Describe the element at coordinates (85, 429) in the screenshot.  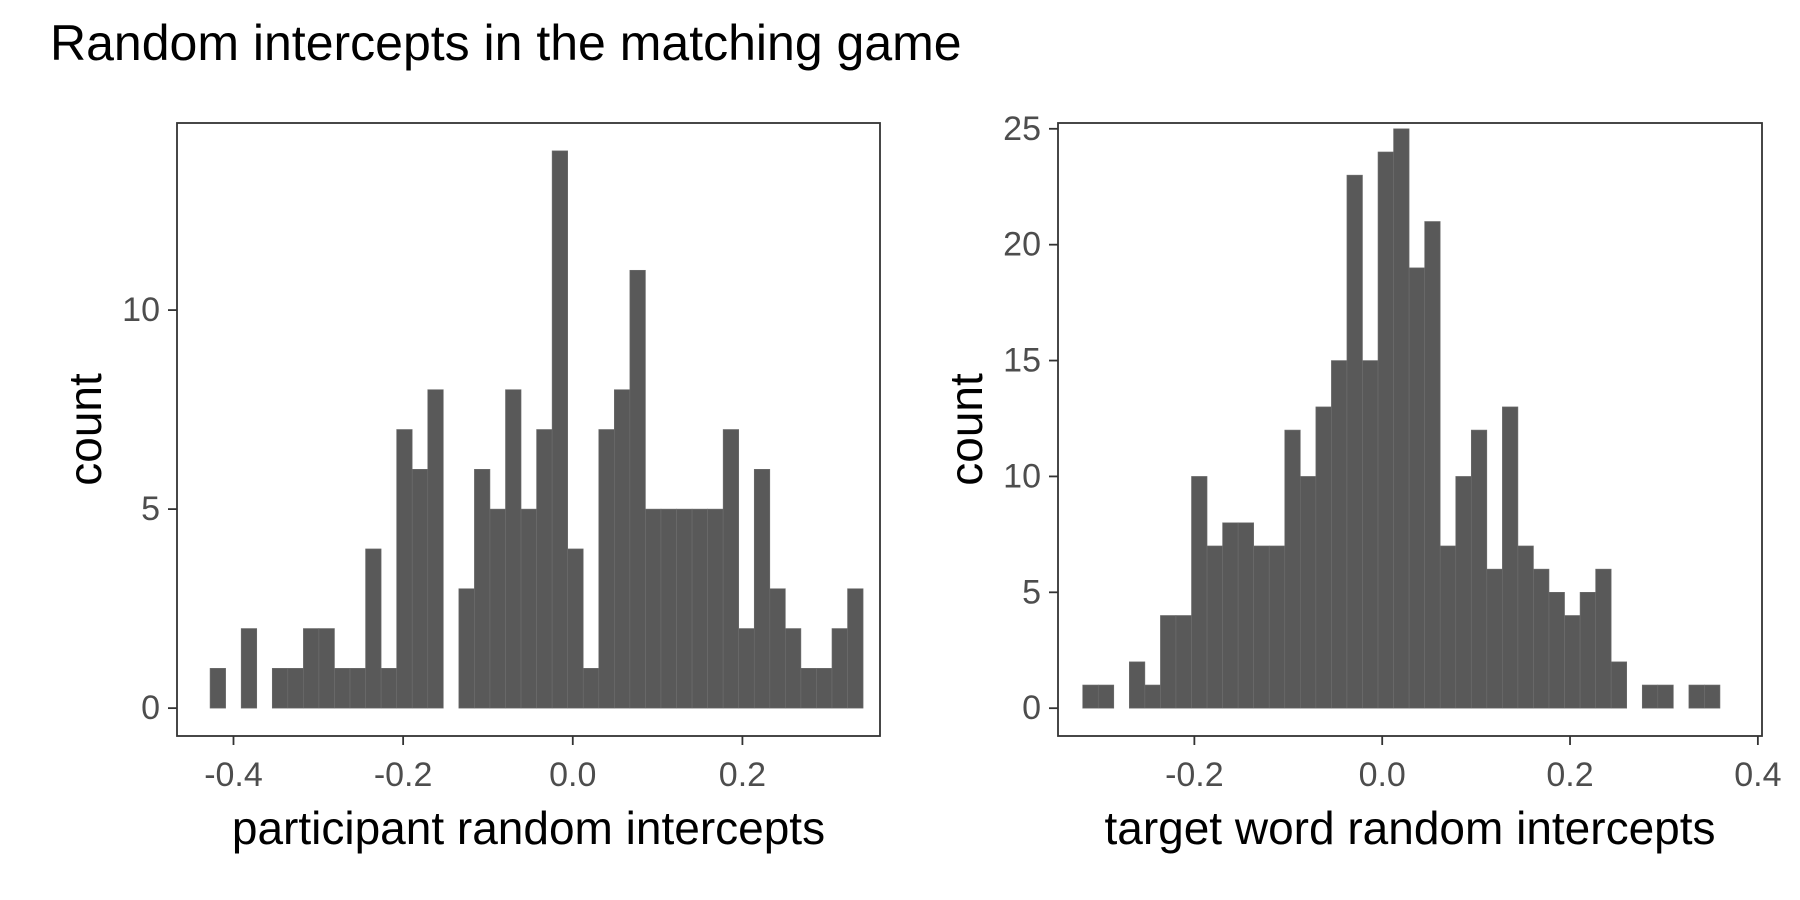
I see `participant-y-axis-title: count` at that location.